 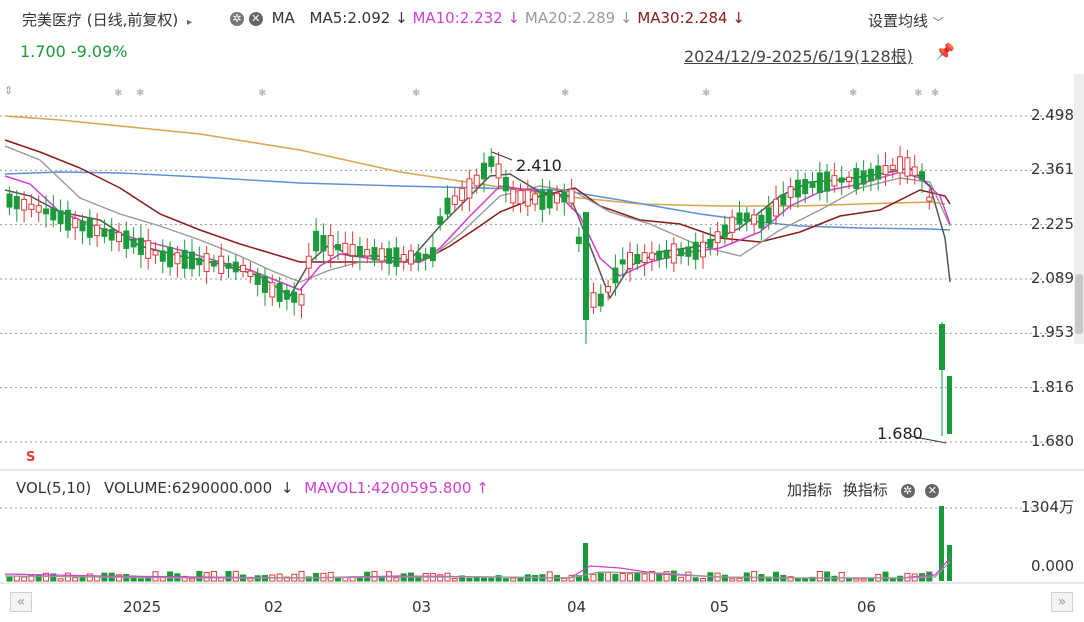 What do you see at coordinates (188, 488) in the screenshot?
I see `volume-value: VOLUME:6290000.000` at bounding box center [188, 488].